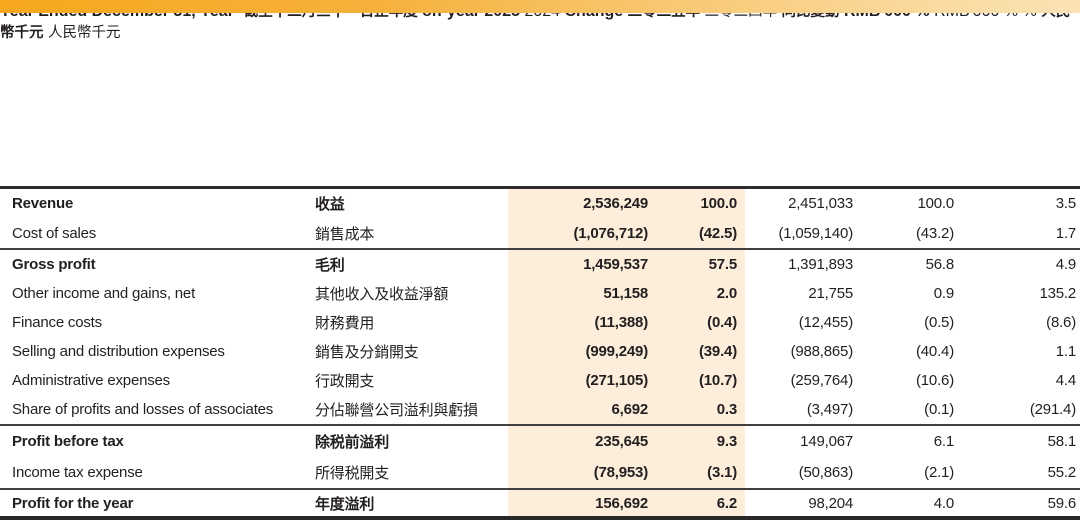 The height and width of the screenshot is (523, 1080). I want to click on cell-pct-2025: (10.7), so click(696, 380).